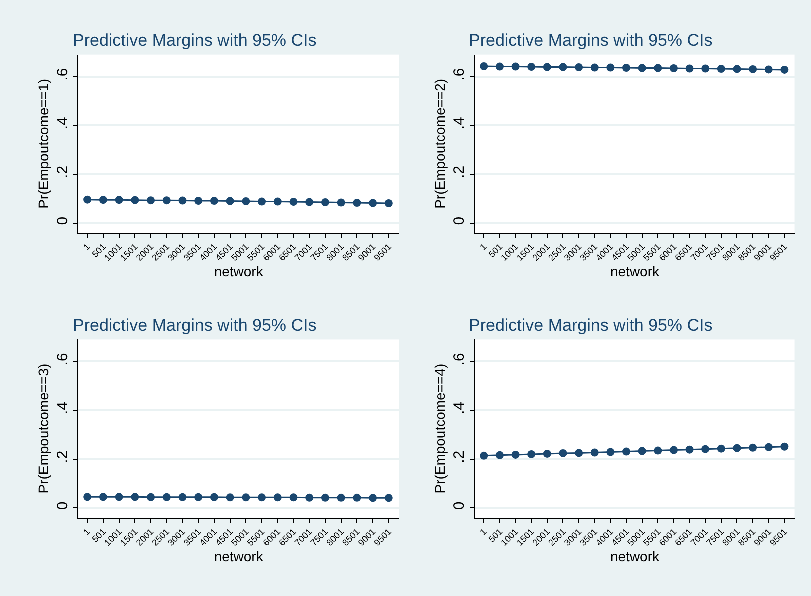  I want to click on y-axis-title: Pr(Empoutcome==4), so click(440, 429).